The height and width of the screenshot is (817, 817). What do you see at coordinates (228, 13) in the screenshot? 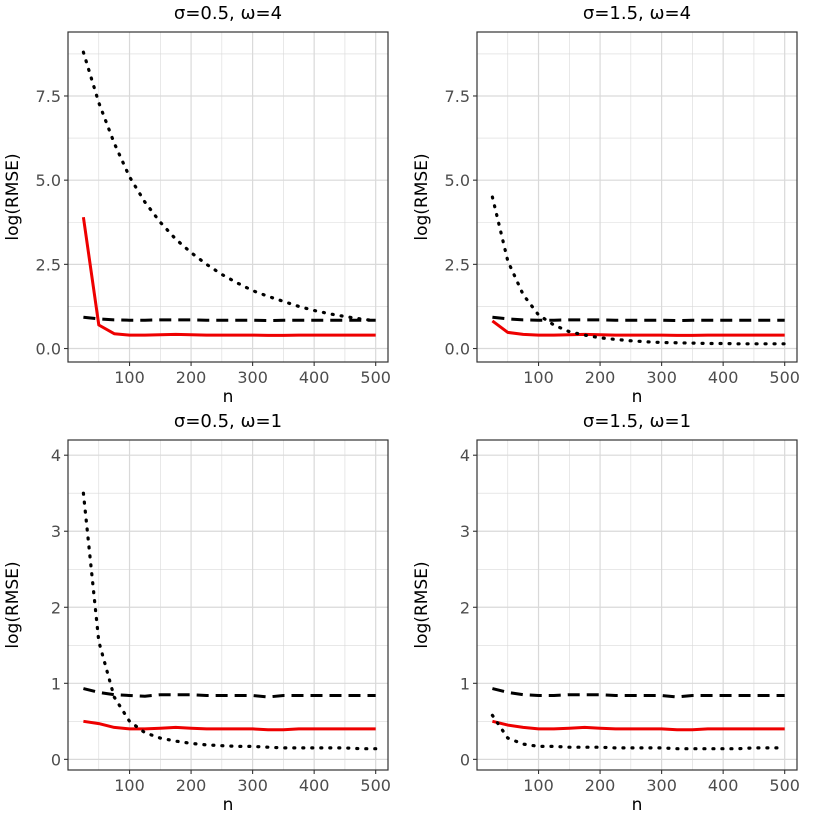
I see `panel-title: σ=0.5, ω=4` at bounding box center [228, 13].